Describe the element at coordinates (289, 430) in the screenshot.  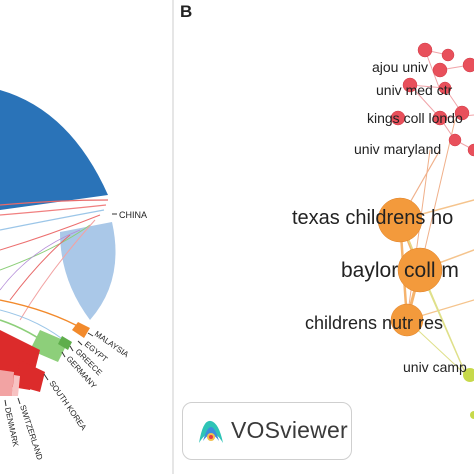
I see `vosviewer-label: VOSviewer` at that location.